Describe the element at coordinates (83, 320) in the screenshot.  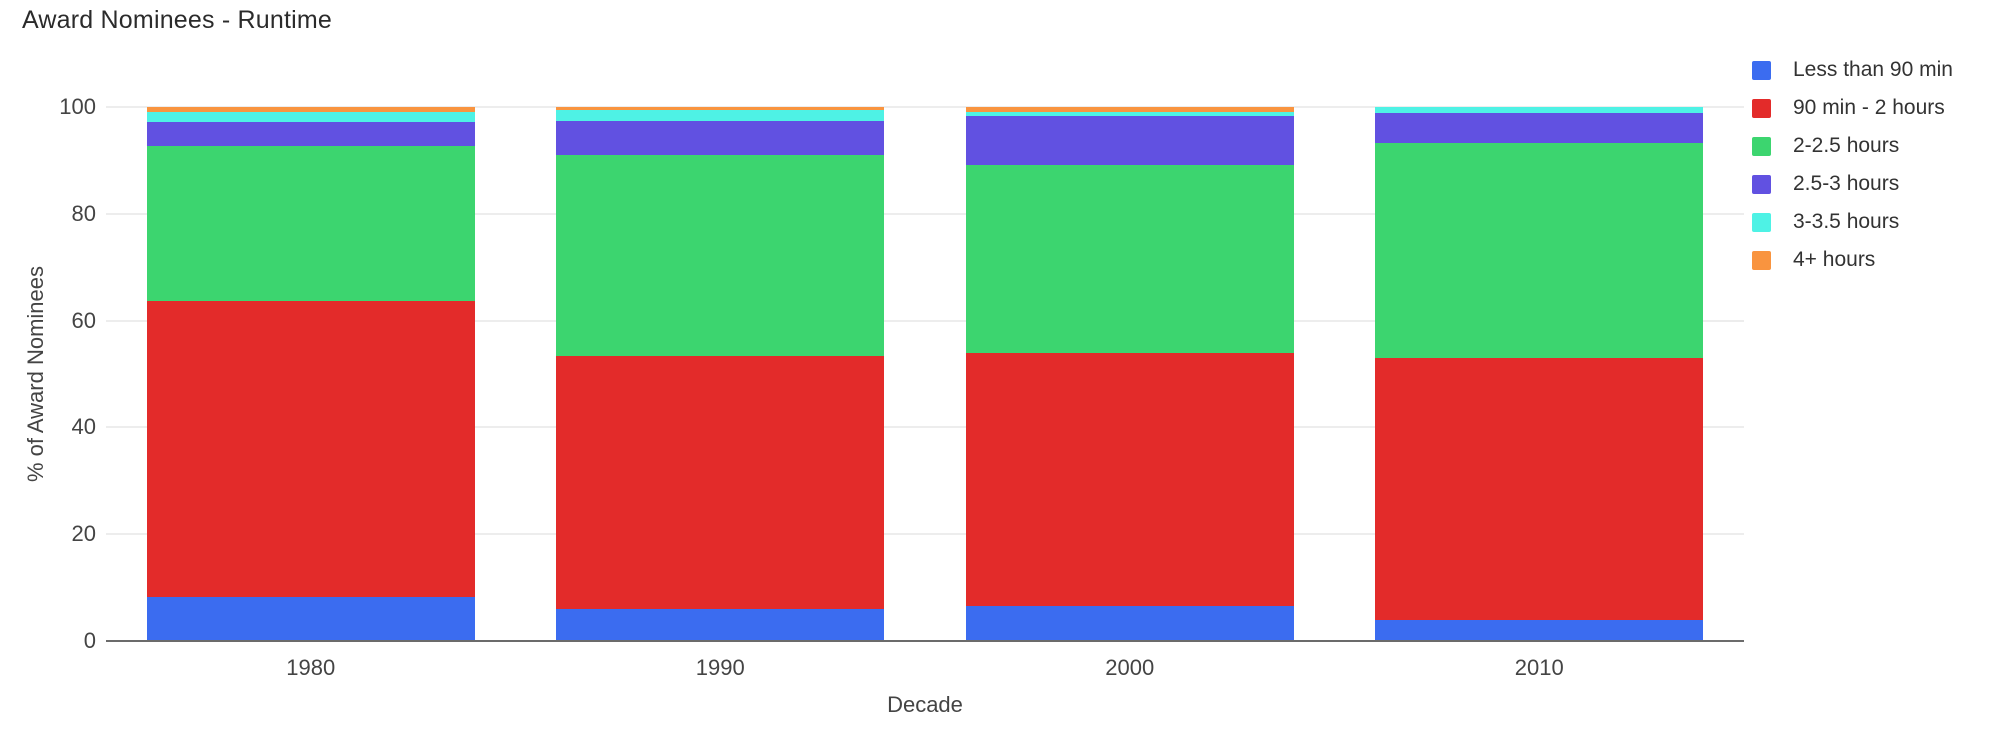
I see `y-tick-label: 60` at that location.